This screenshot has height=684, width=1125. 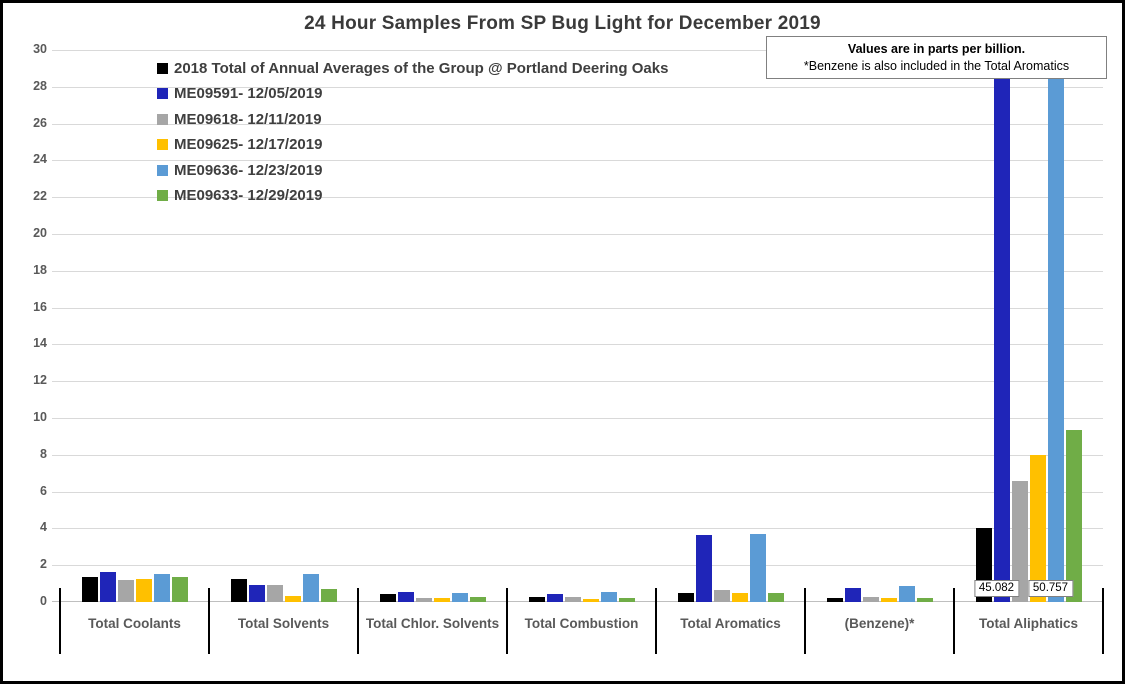 What do you see at coordinates (852, 595) in the screenshot?
I see `bar-s1-c5` at bounding box center [852, 595].